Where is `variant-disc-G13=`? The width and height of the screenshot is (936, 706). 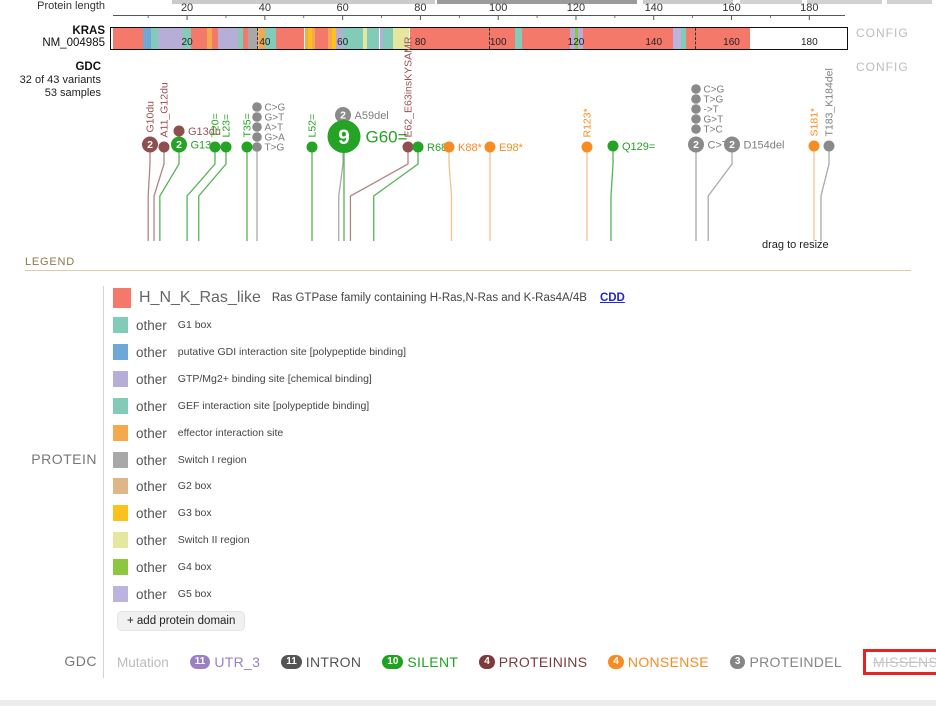 variant-disc-G13= is located at coordinates (179, 144).